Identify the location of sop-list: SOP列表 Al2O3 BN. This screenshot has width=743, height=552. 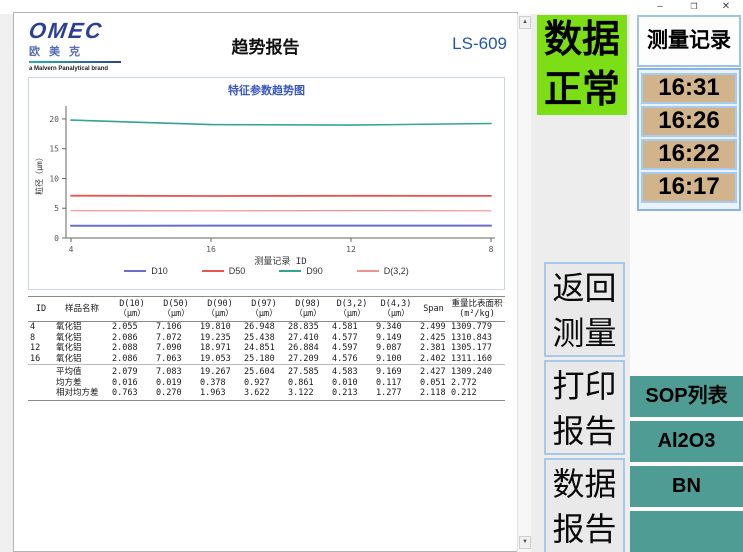
(686, 464).